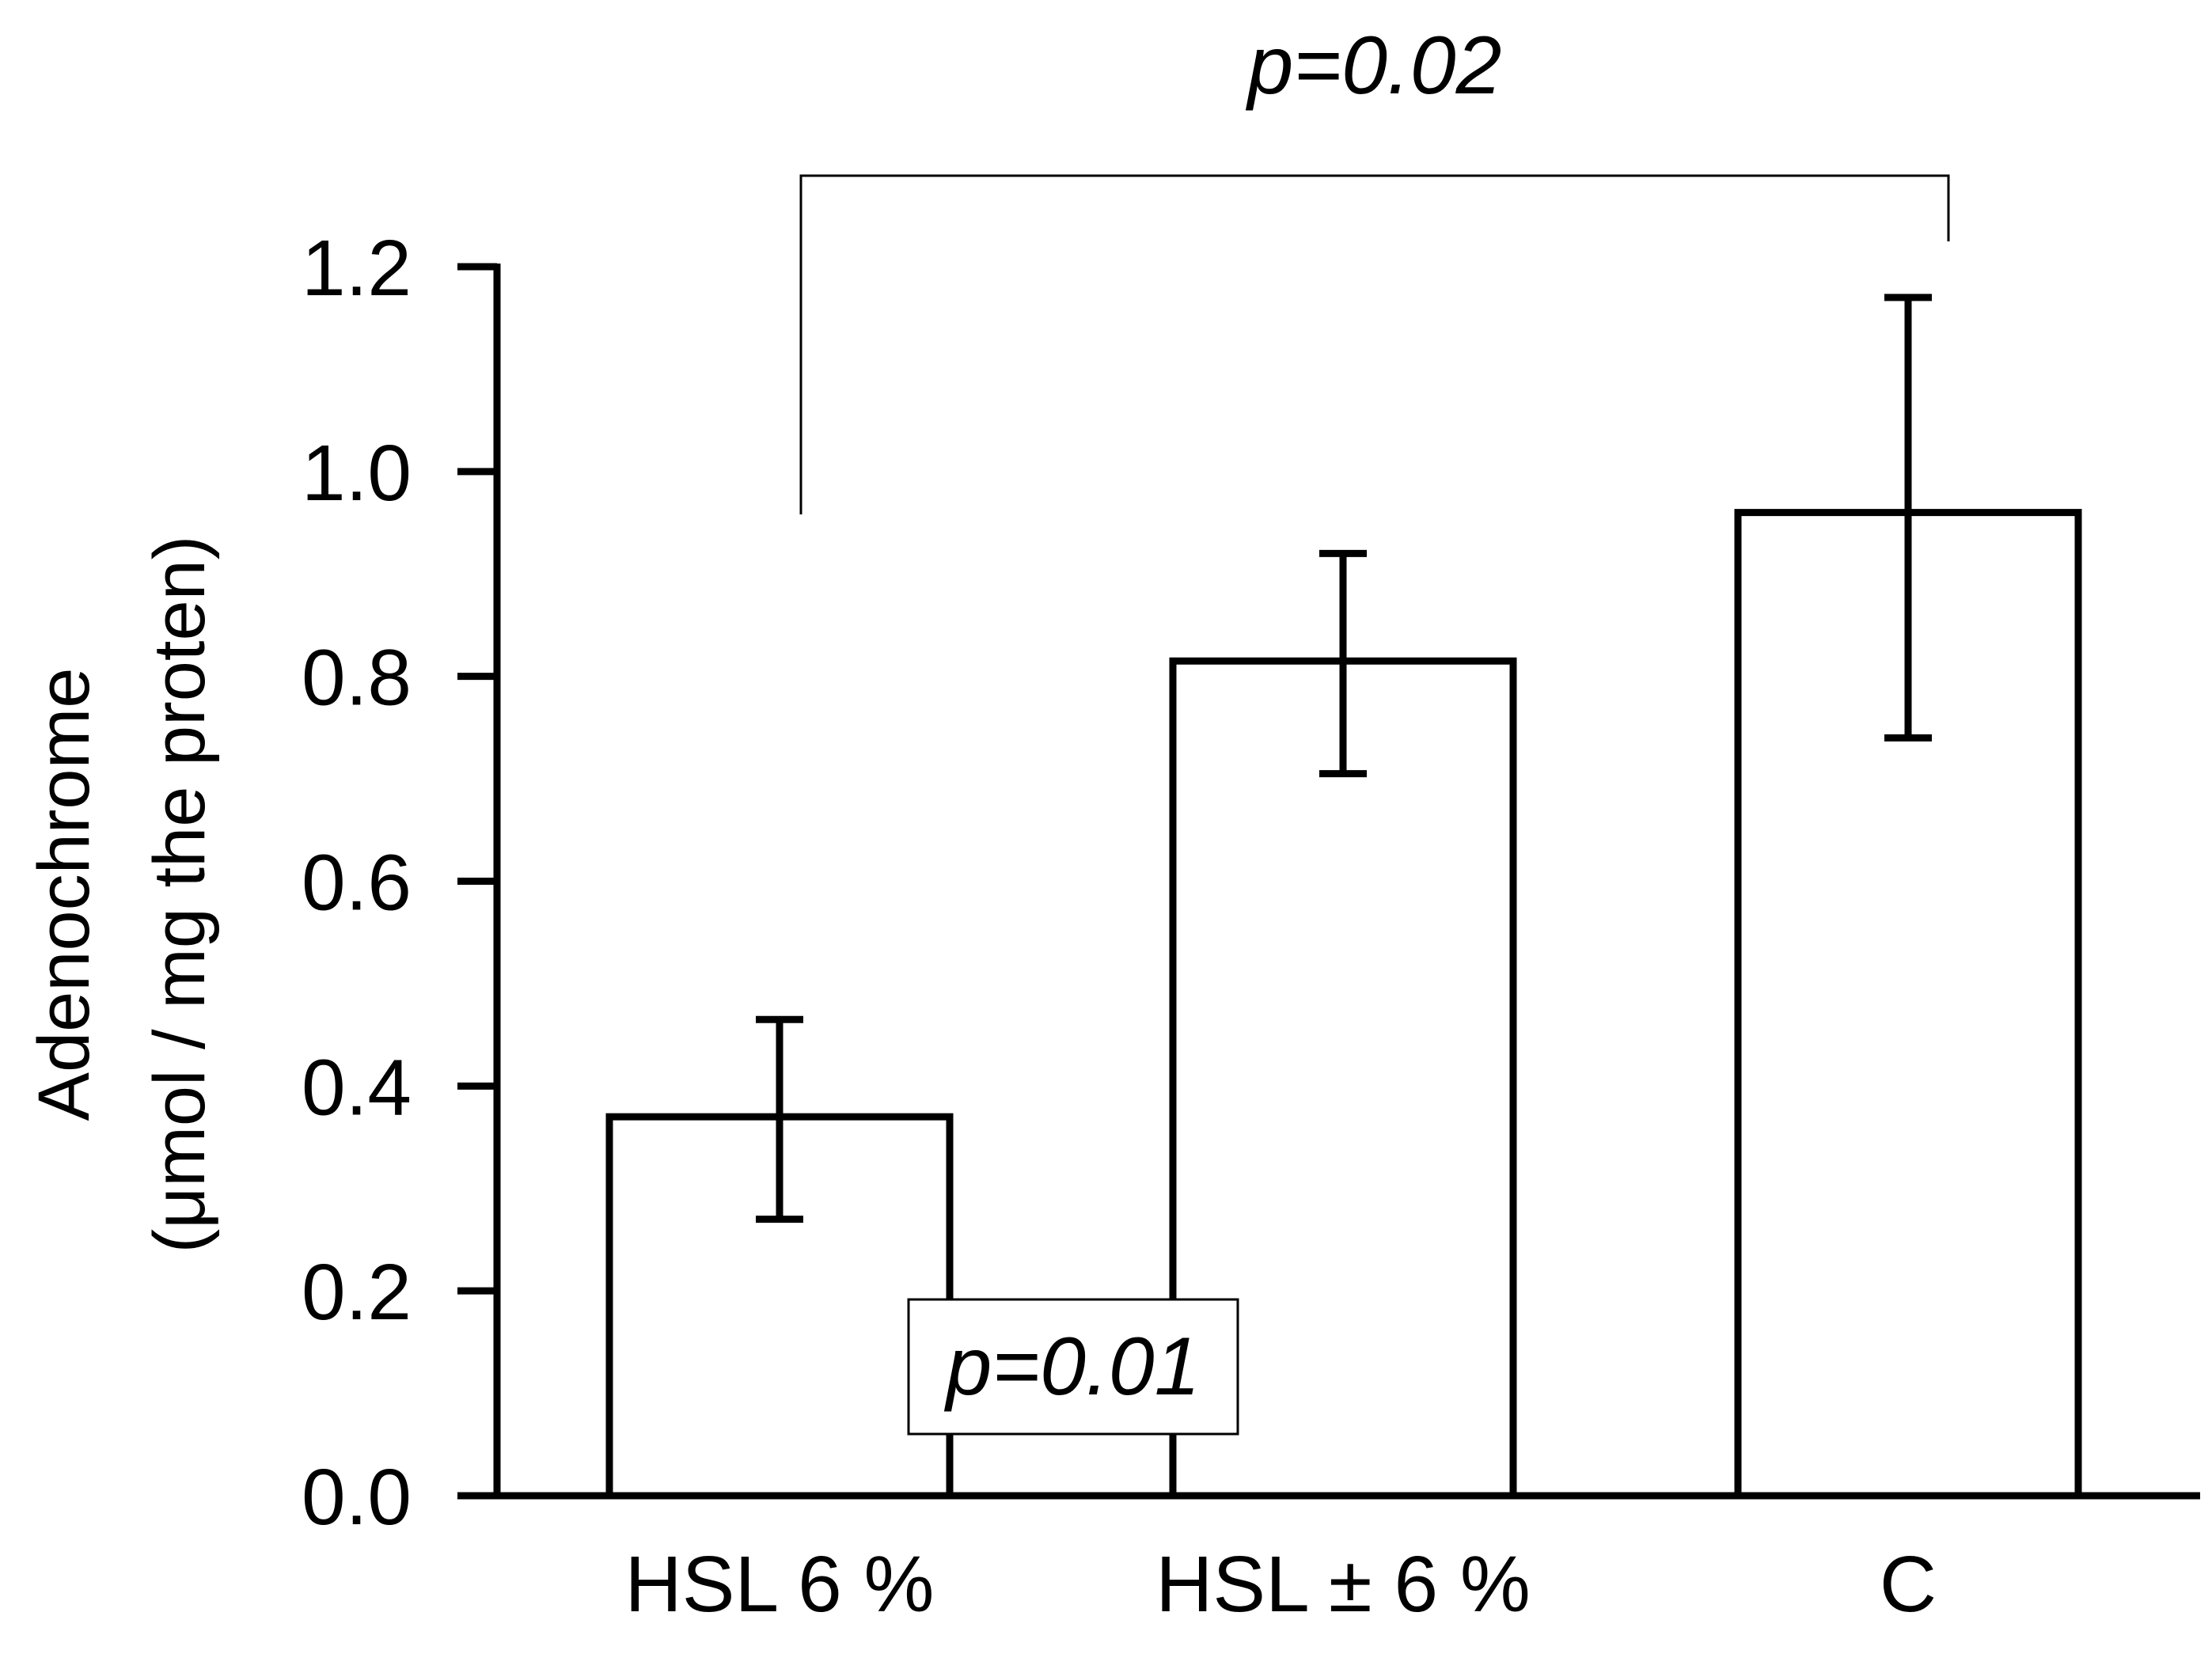 The image size is (2212, 1654). Describe the element at coordinates (179, 895) in the screenshot. I see `y-axis-label-line2: (μmol / mg the proten)` at that location.